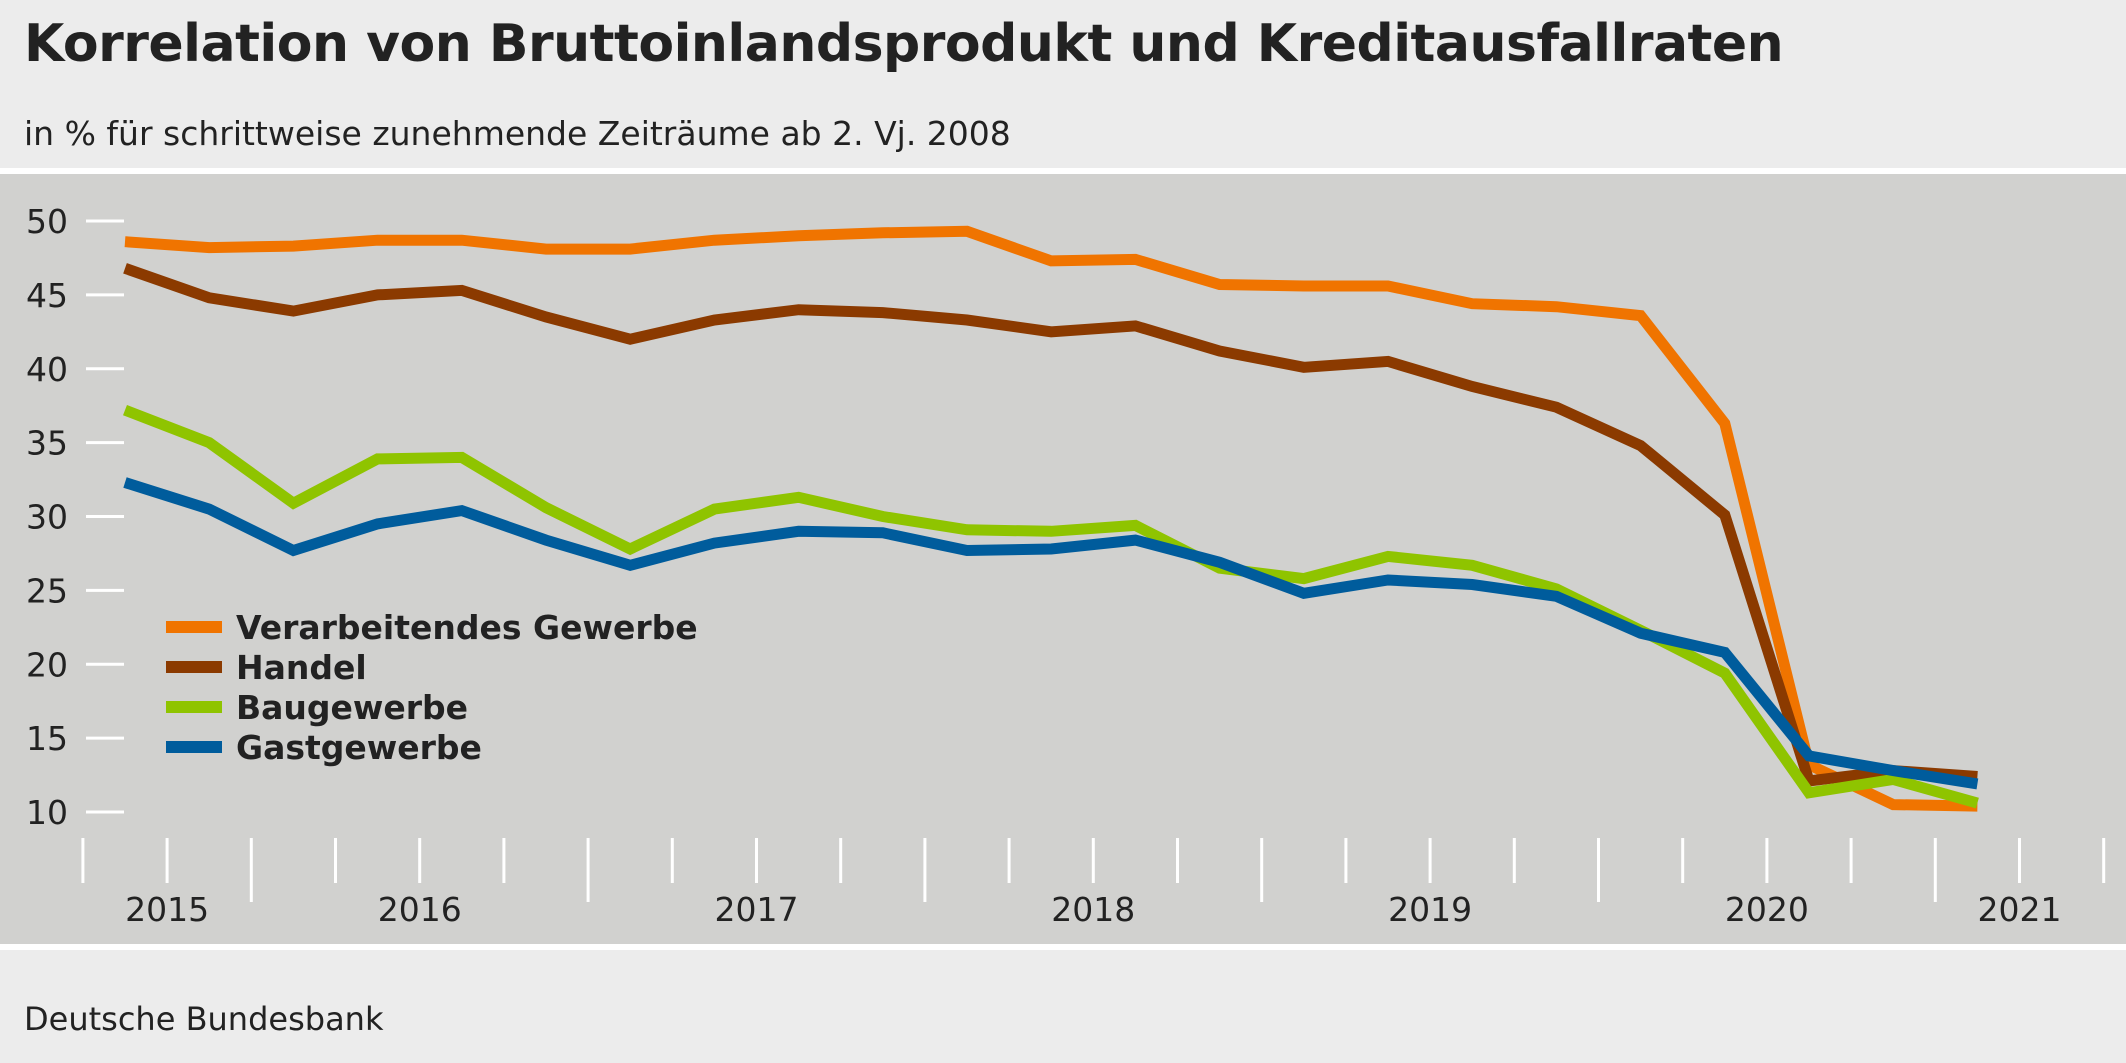 Image resolution: width=2126 pixels, height=1063 pixels. What do you see at coordinates (1430, 909) in the screenshot?
I see `x-year-label: 2019` at bounding box center [1430, 909].